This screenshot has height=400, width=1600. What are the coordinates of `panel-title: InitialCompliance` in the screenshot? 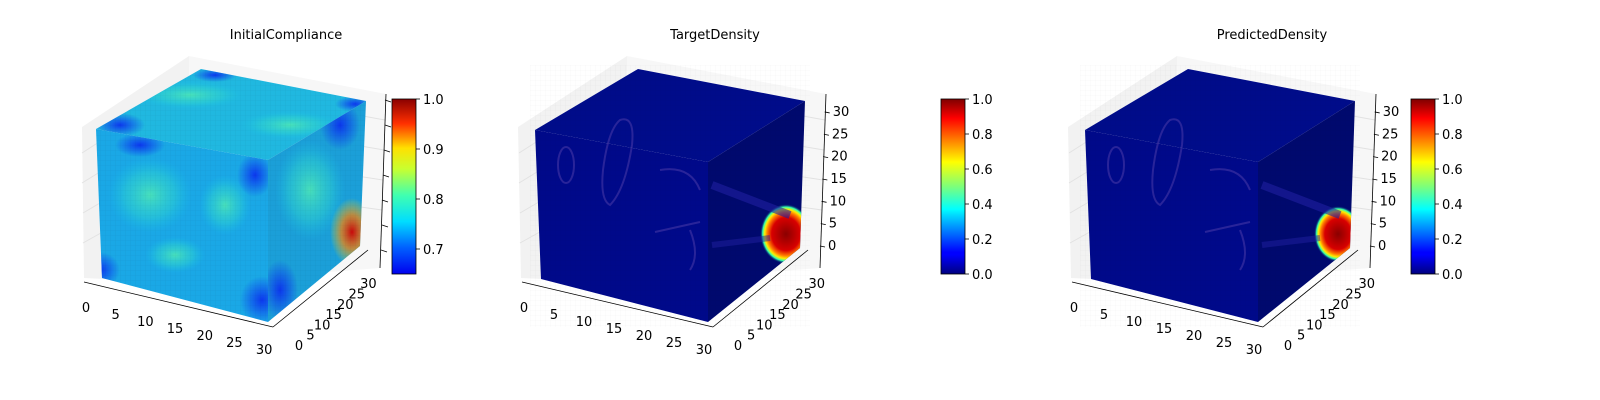 It's located at (286, 35).